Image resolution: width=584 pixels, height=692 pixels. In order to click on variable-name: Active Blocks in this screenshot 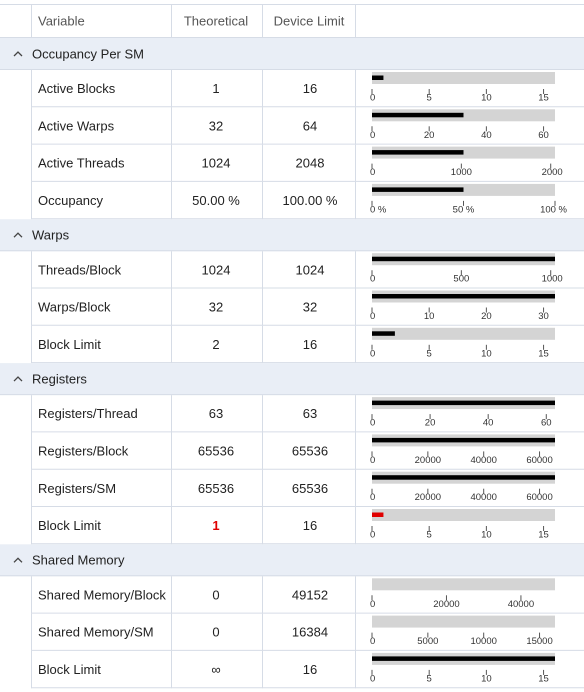, I will do `click(77, 88)`.